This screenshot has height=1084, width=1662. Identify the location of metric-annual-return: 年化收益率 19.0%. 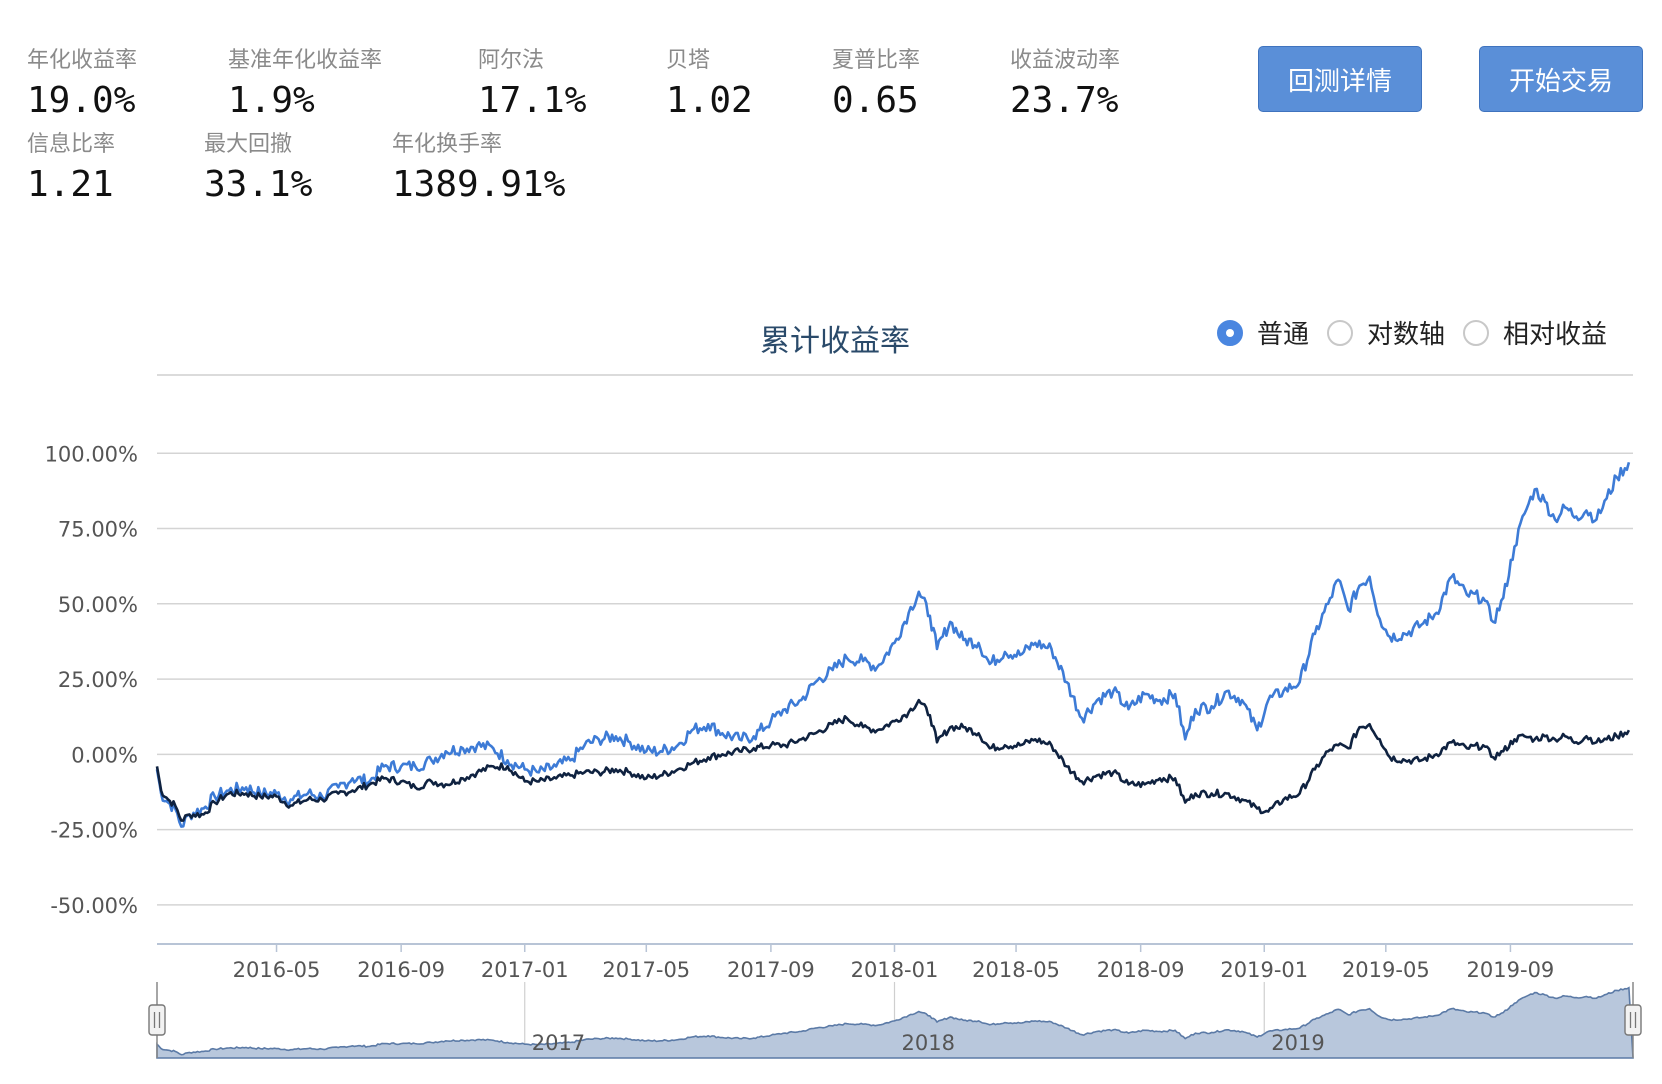
(82, 85).